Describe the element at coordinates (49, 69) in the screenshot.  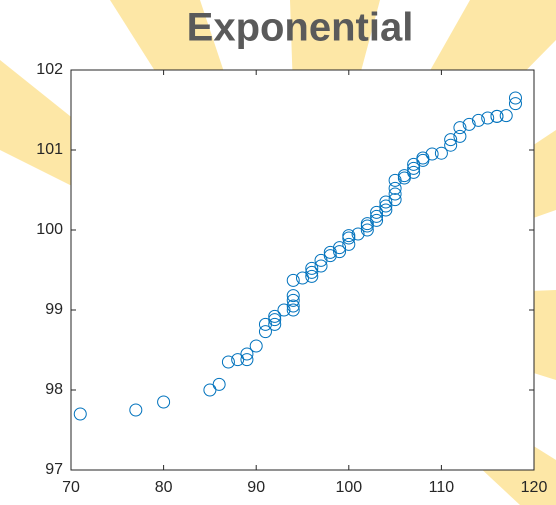
I see `y-tick-label: 102` at that location.